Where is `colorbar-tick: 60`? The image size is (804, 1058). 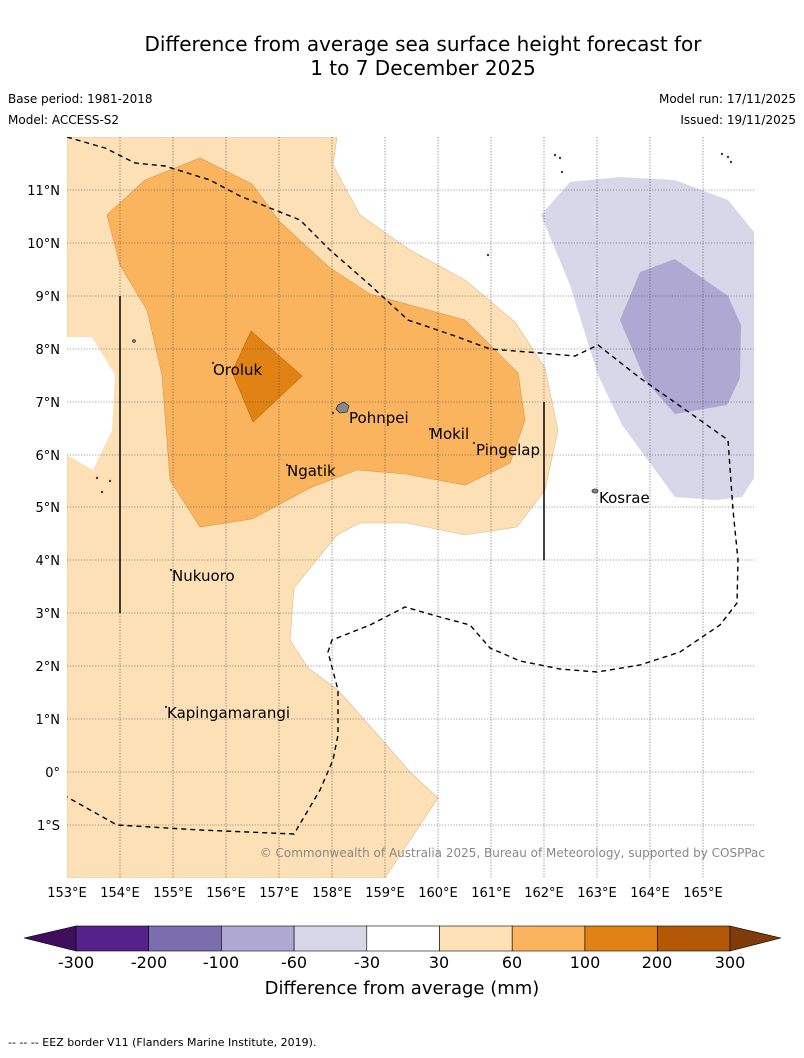 colorbar-tick: 60 is located at coordinates (512, 962).